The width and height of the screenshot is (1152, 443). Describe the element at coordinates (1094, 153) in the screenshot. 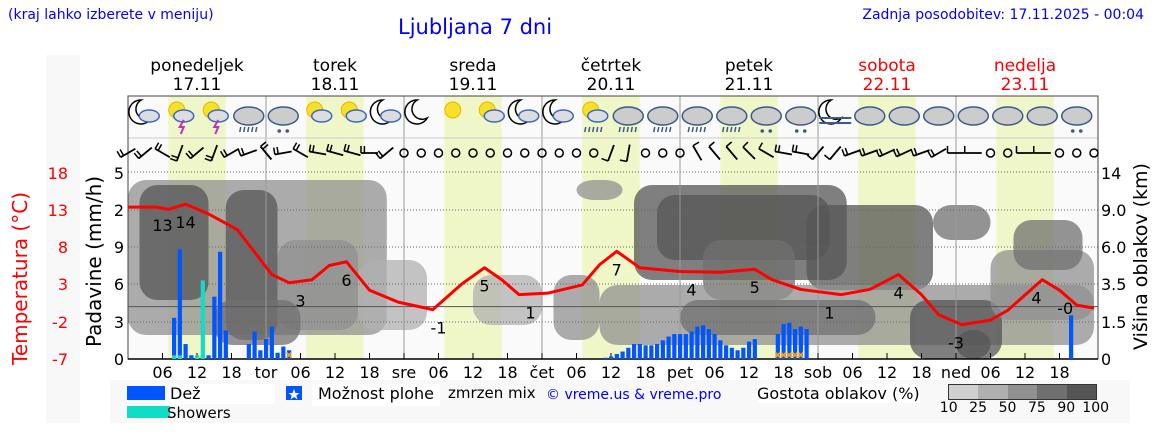

I see `calm-wind-icon` at that location.